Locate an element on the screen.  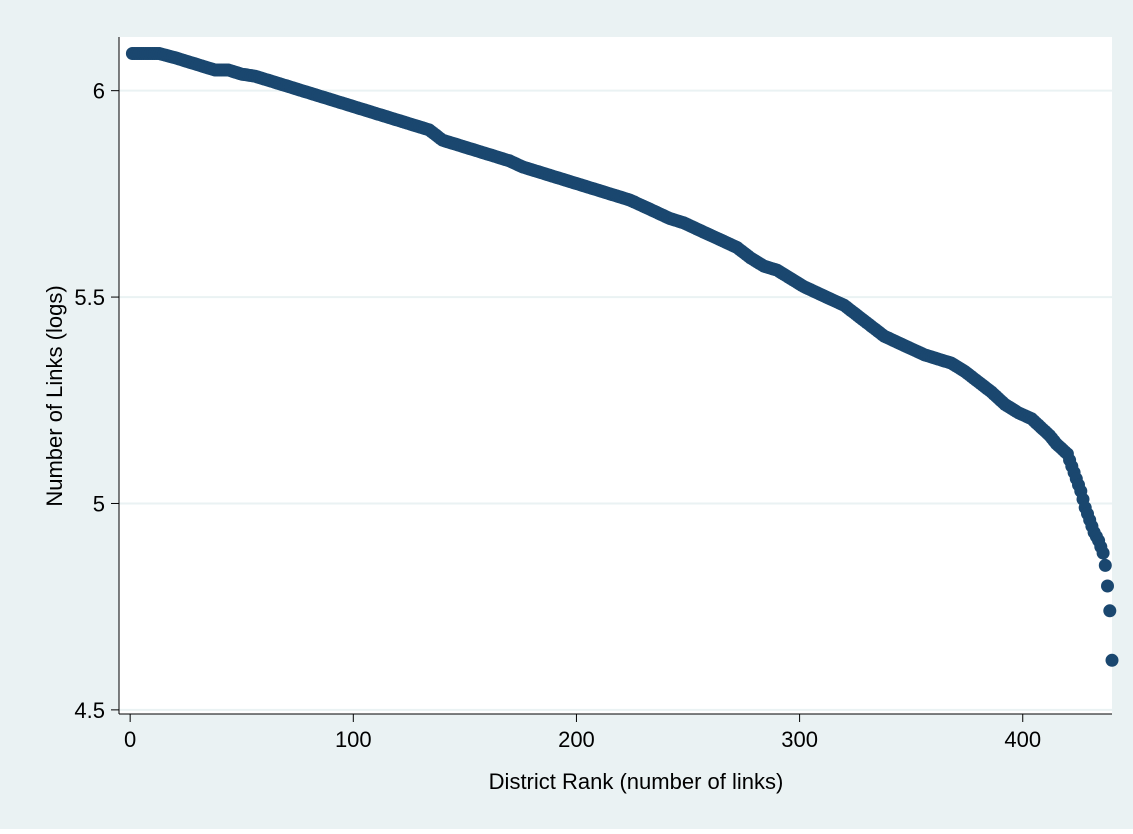
y-tick-label-0: 4.5 is located at coordinates (89, 710).